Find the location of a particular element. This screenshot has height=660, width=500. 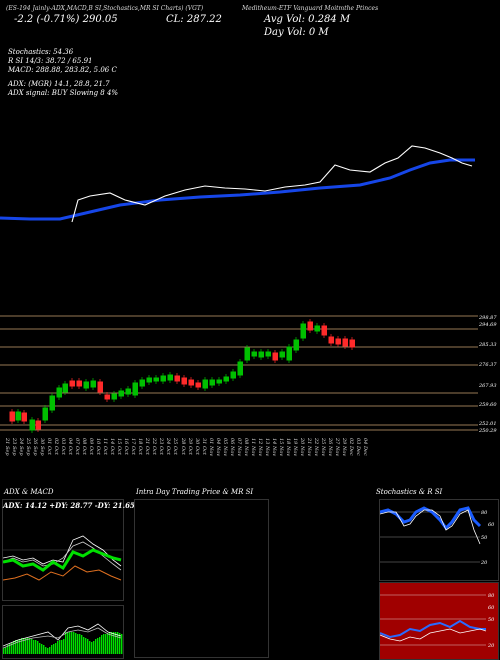

date-tick-label: 01 Oct is located at coordinates (49, 446).